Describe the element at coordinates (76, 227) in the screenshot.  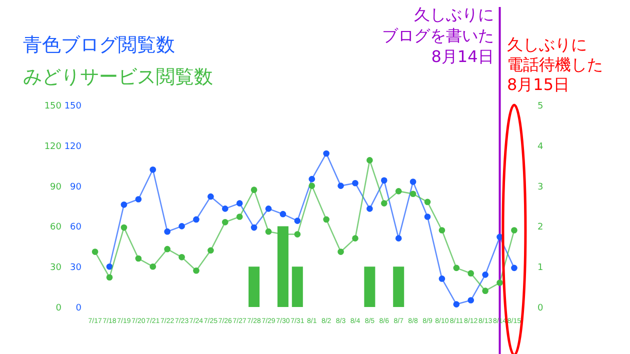
I see `y2-tick-label: 60` at that location.